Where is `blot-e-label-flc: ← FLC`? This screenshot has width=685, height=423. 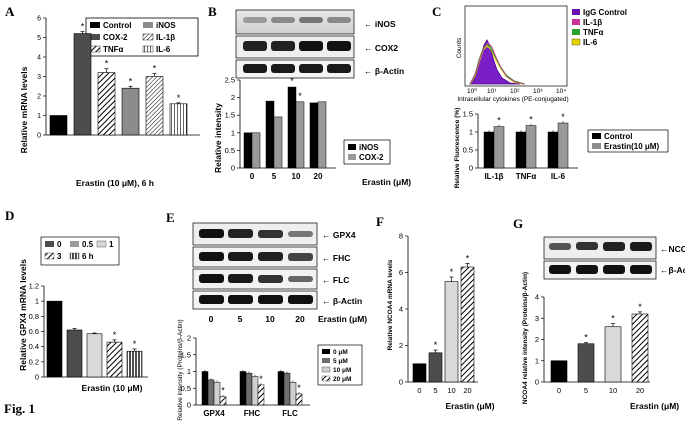 blot-e-label-flc: ← FLC is located at coordinates (335, 280).